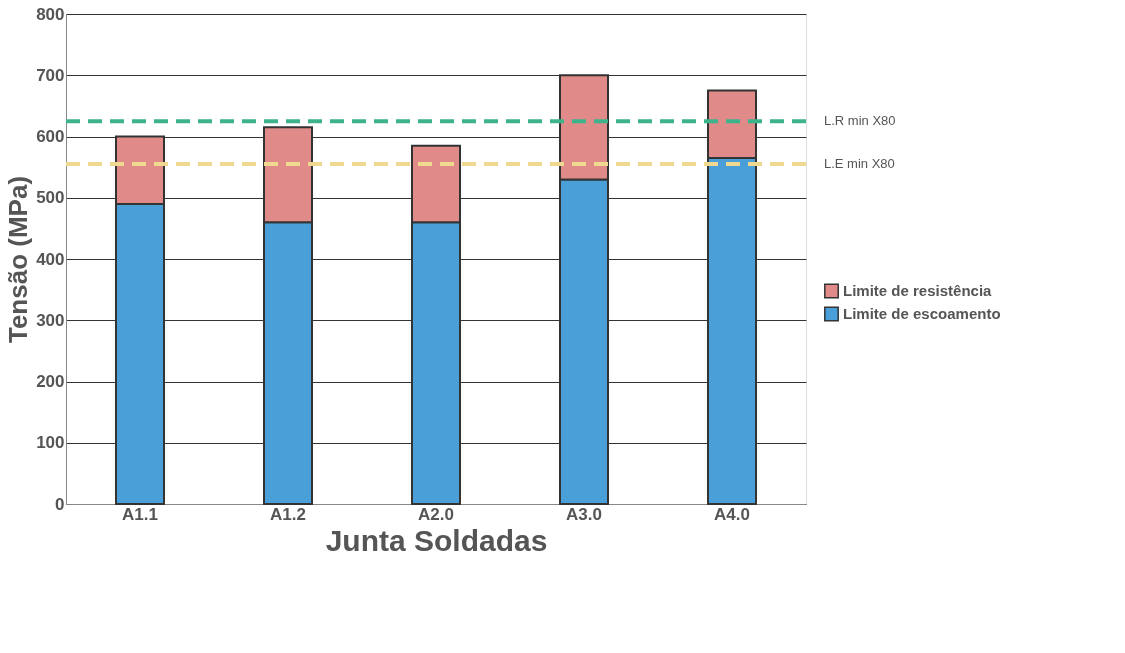  I want to click on x-axis-title: Junta Soldadas, so click(436, 540).